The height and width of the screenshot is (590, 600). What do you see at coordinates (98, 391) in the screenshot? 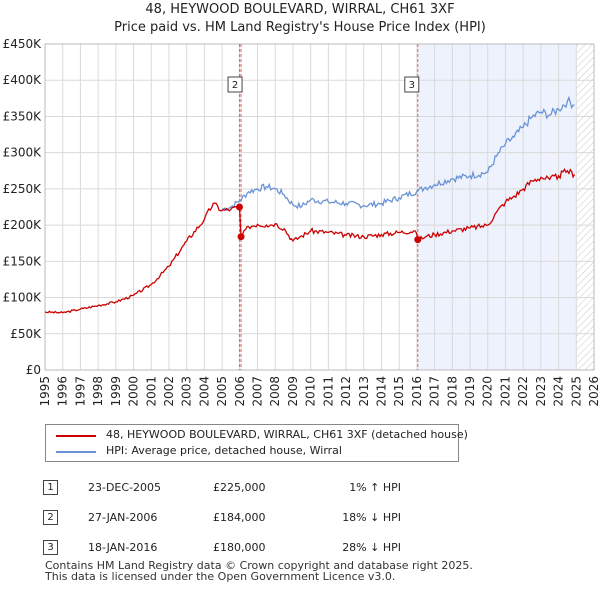
I see `x-tick-label: 1998` at bounding box center [98, 391].